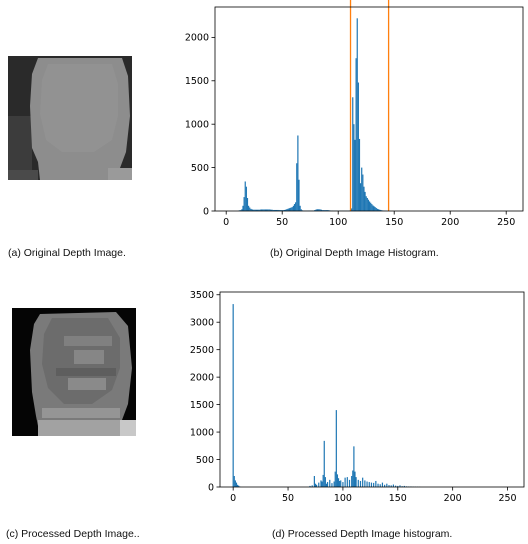 The height and width of the screenshot is (544, 528). Describe the element at coordinates (288, 498) in the screenshot. I see `hist-d-x-tick-label: 50` at that location.